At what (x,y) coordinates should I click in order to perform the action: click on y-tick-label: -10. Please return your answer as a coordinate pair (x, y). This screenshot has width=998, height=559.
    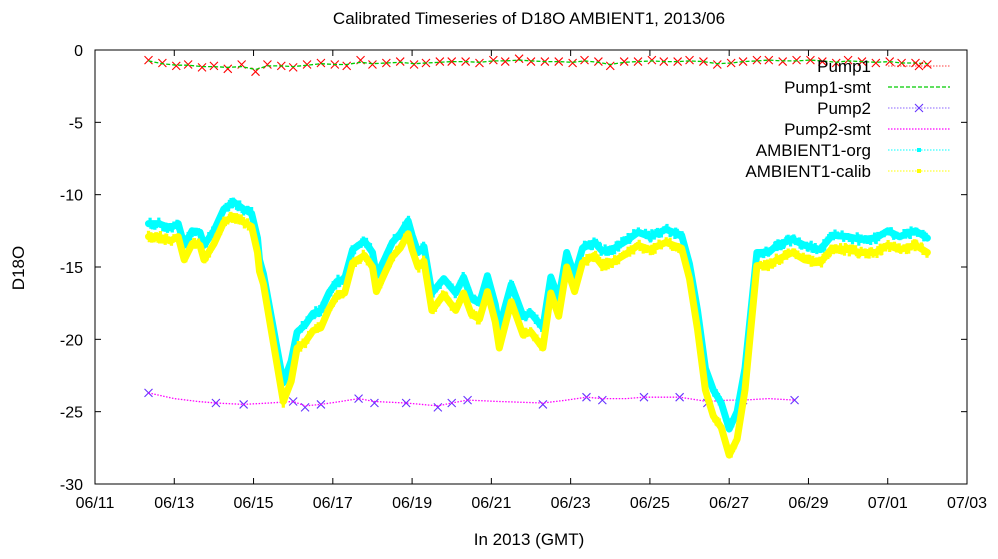
    Looking at the image, I should click on (71, 196).